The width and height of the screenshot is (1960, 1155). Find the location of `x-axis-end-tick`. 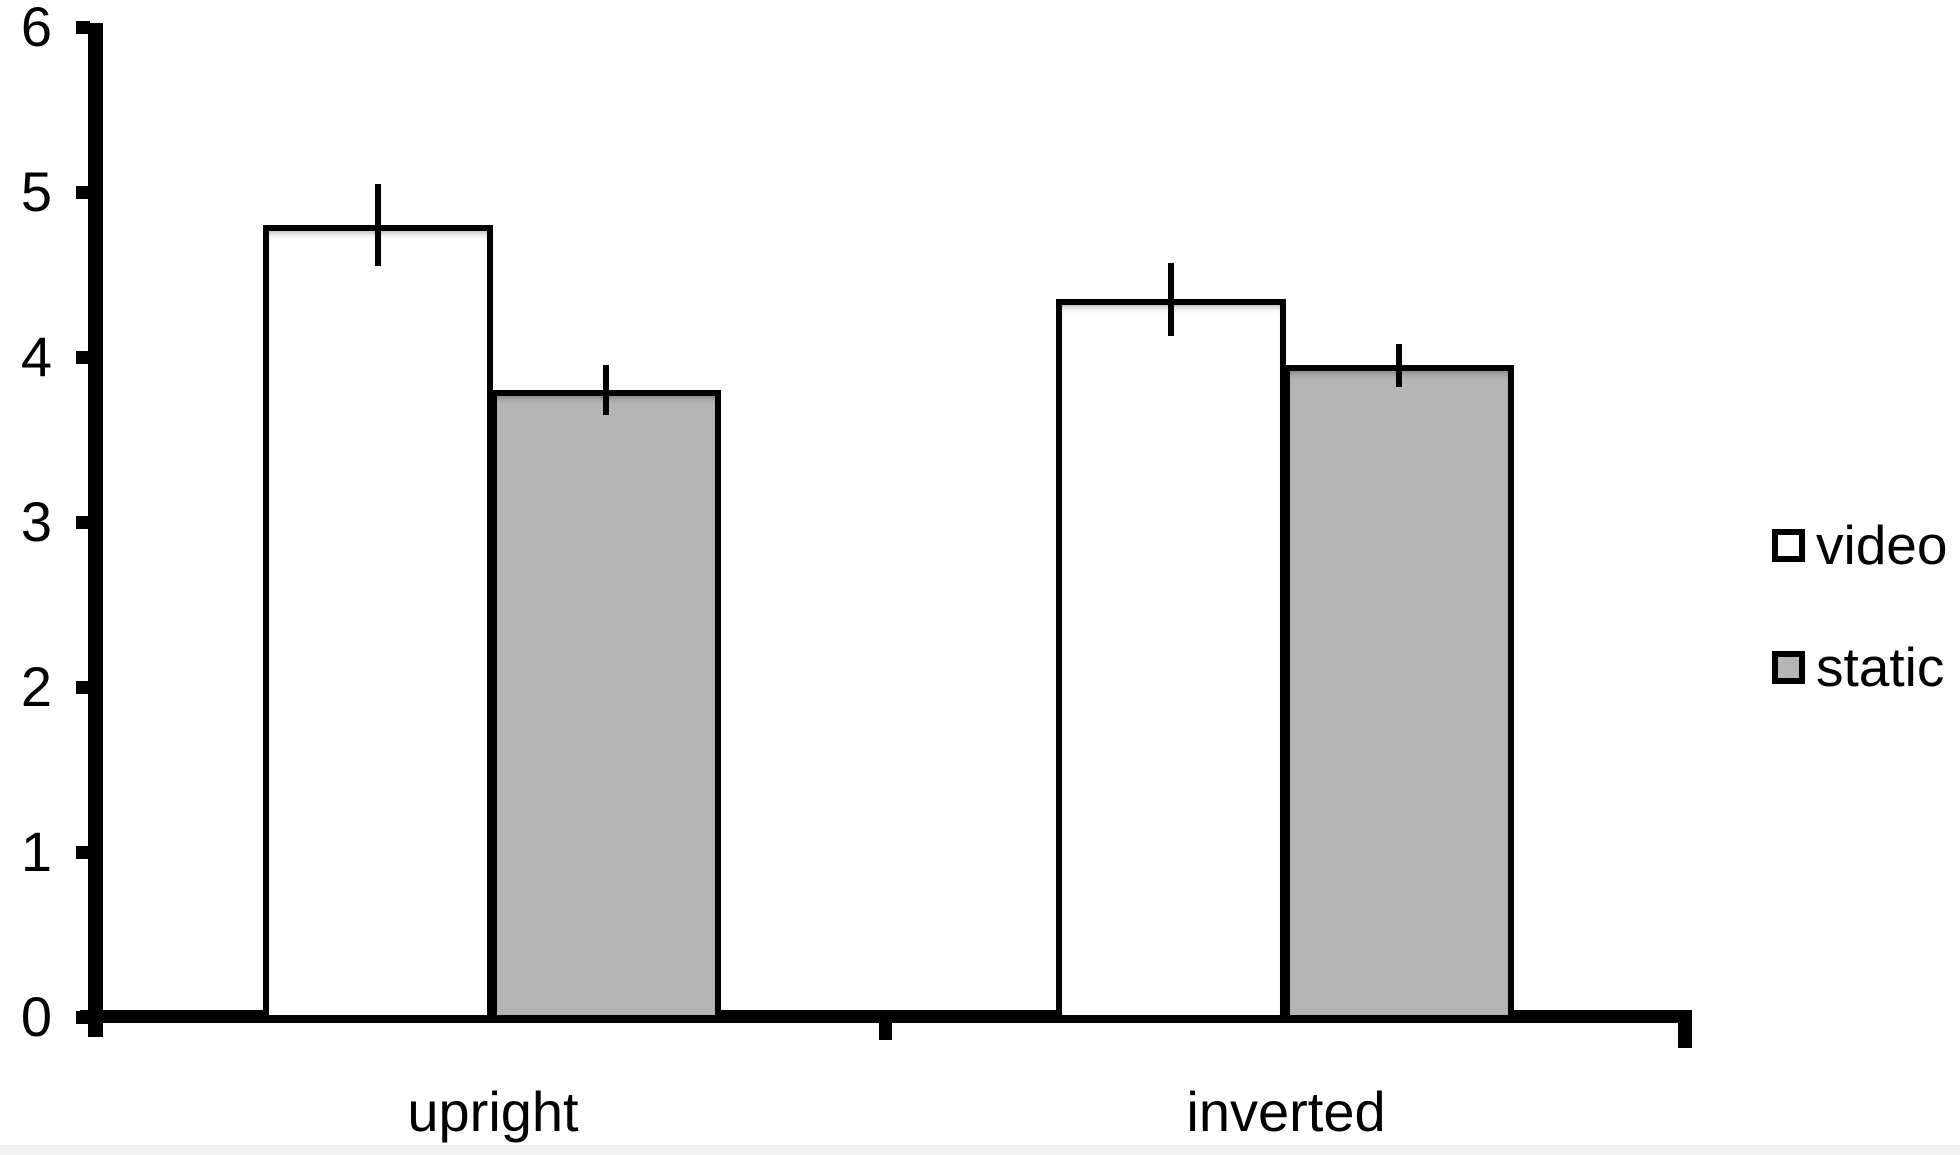

x-axis-end-tick is located at coordinates (1685, 1035).